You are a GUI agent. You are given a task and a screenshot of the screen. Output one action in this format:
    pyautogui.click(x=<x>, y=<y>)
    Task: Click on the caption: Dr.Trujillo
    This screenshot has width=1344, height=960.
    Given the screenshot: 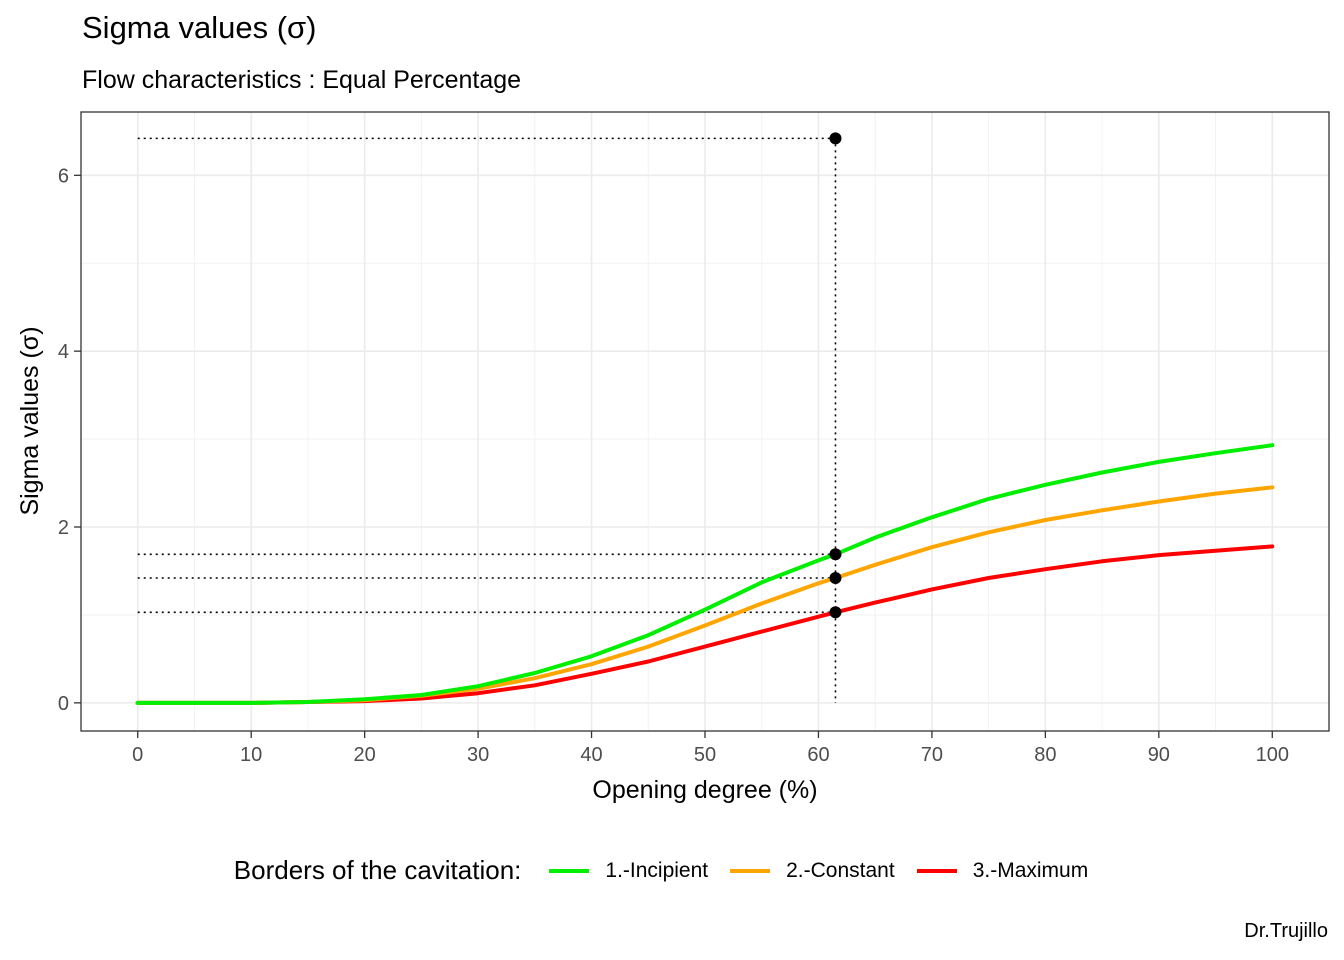 What is the action you would take?
    pyautogui.click(x=1286, y=931)
    